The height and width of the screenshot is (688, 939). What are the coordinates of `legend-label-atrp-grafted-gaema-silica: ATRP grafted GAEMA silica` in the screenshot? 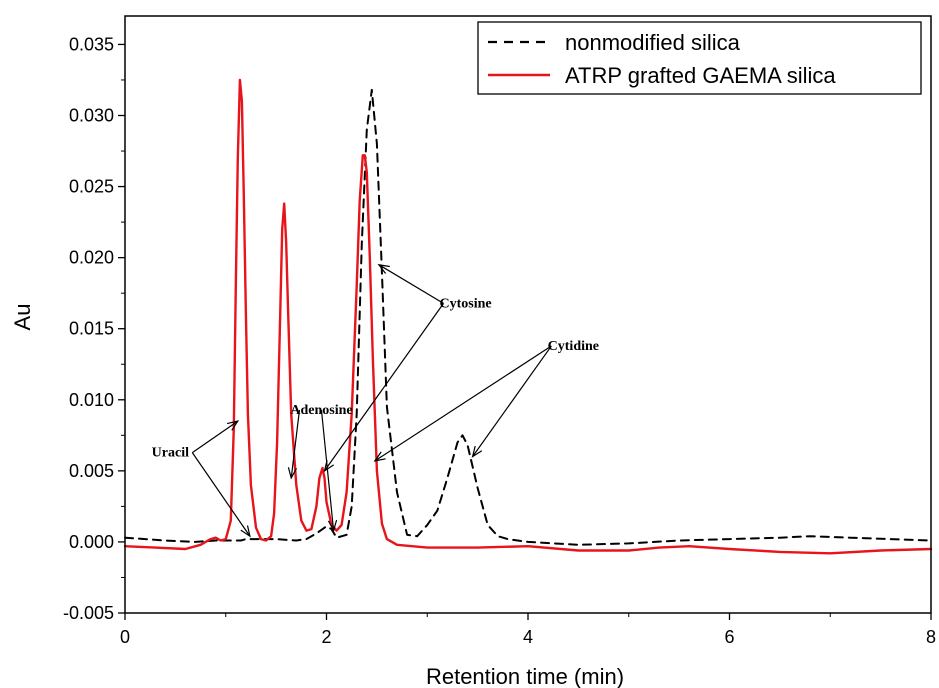 It's located at (700, 75).